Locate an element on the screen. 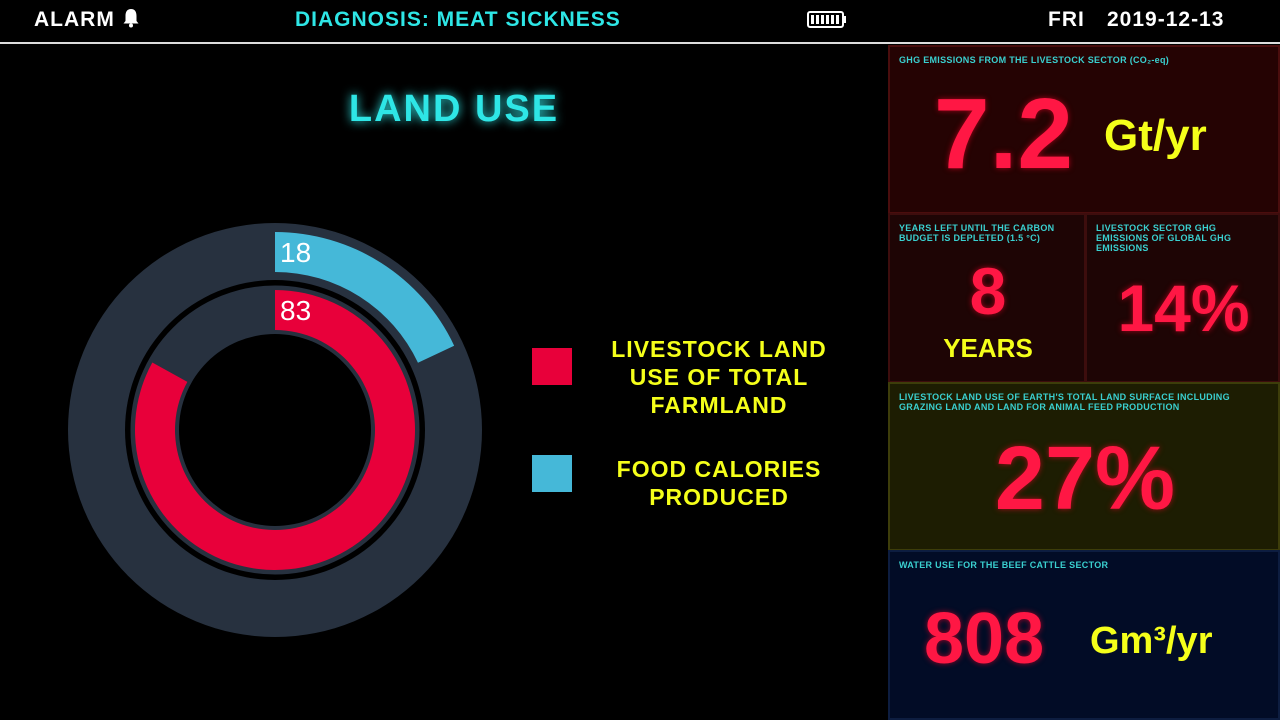 The width and height of the screenshot is (1280, 720). panel-value: 27% is located at coordinates (1085, 479).